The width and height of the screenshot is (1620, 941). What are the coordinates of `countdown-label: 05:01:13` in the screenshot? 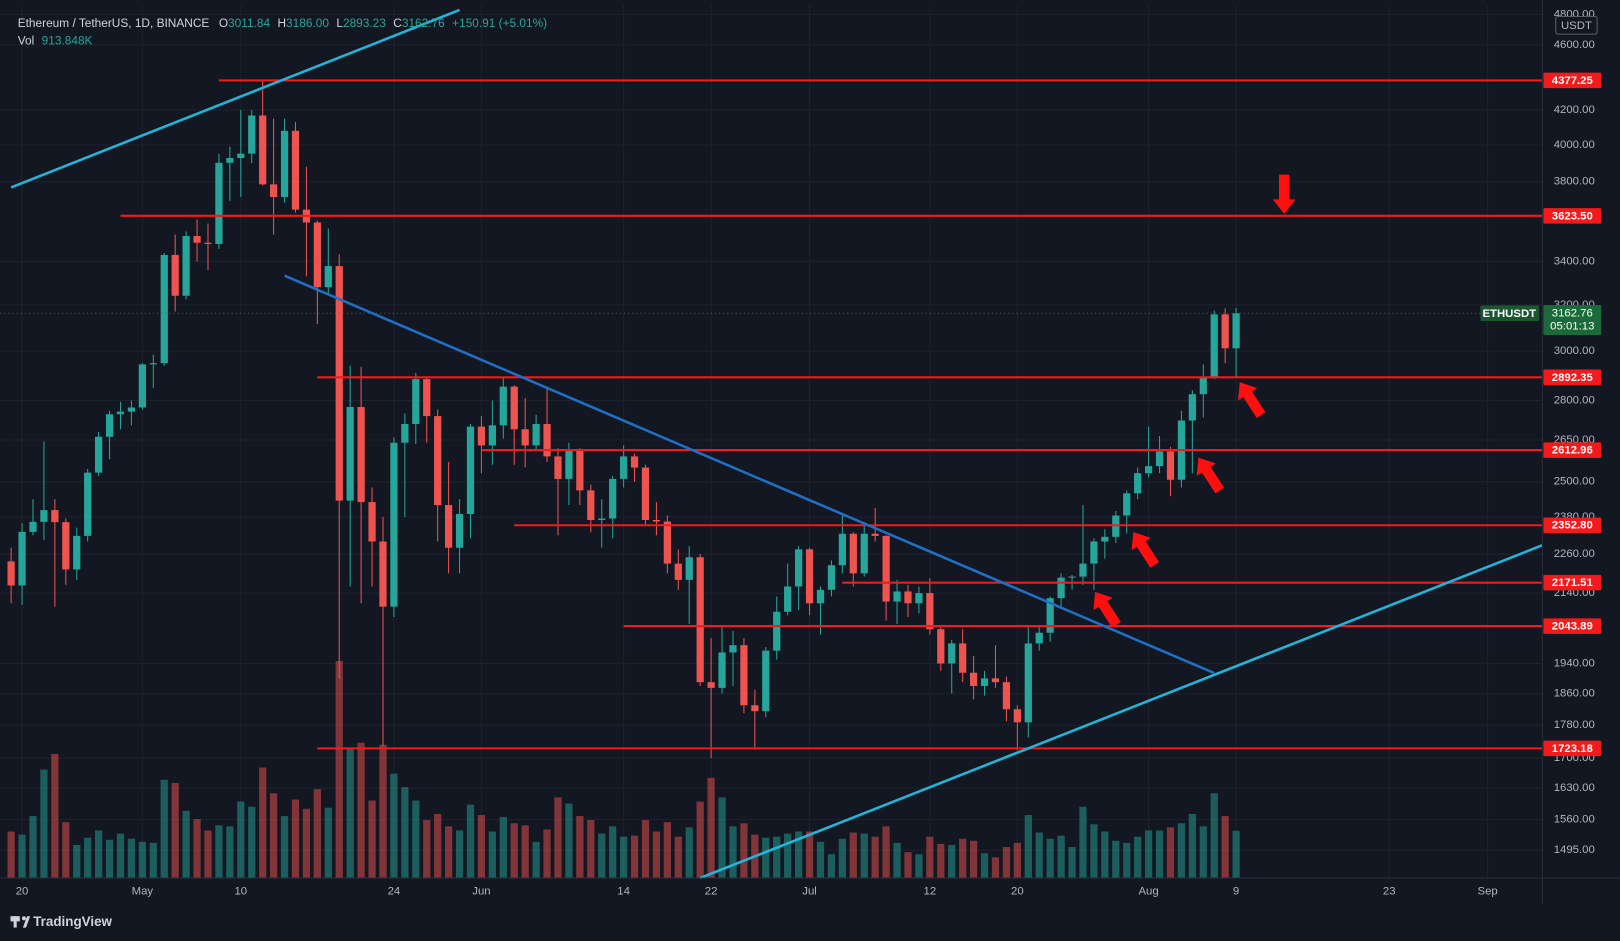 It's located at (1572, 327).